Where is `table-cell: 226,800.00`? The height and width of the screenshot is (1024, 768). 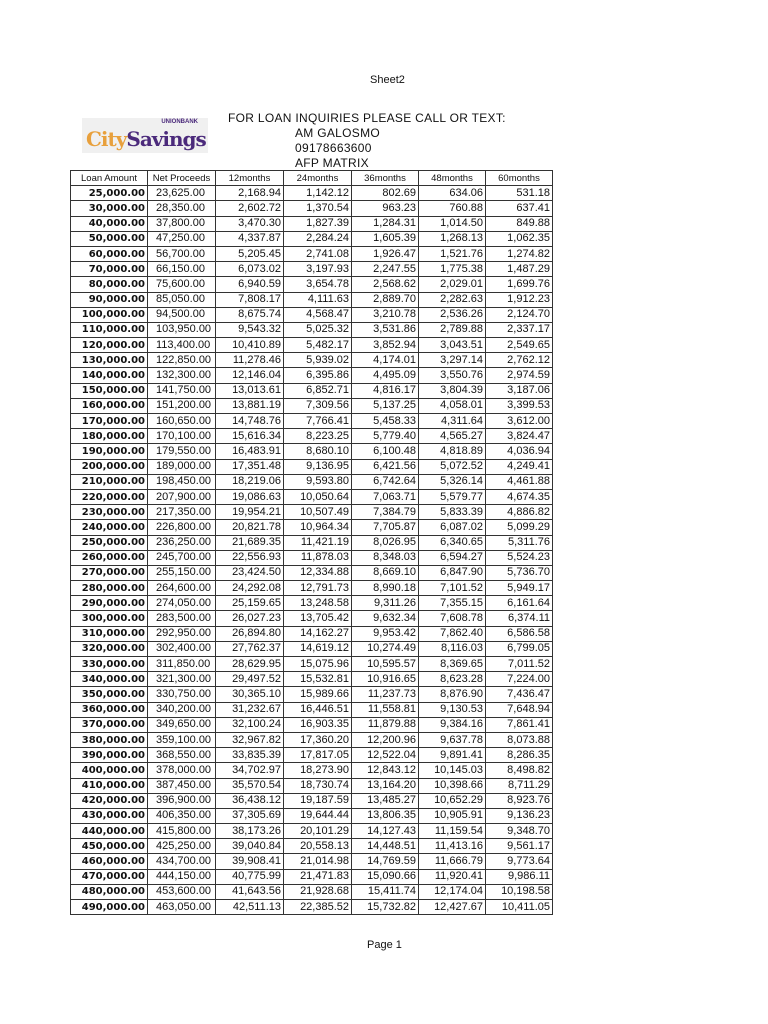 table-cell: 226,800.00 is located at coordinates (181, 527).